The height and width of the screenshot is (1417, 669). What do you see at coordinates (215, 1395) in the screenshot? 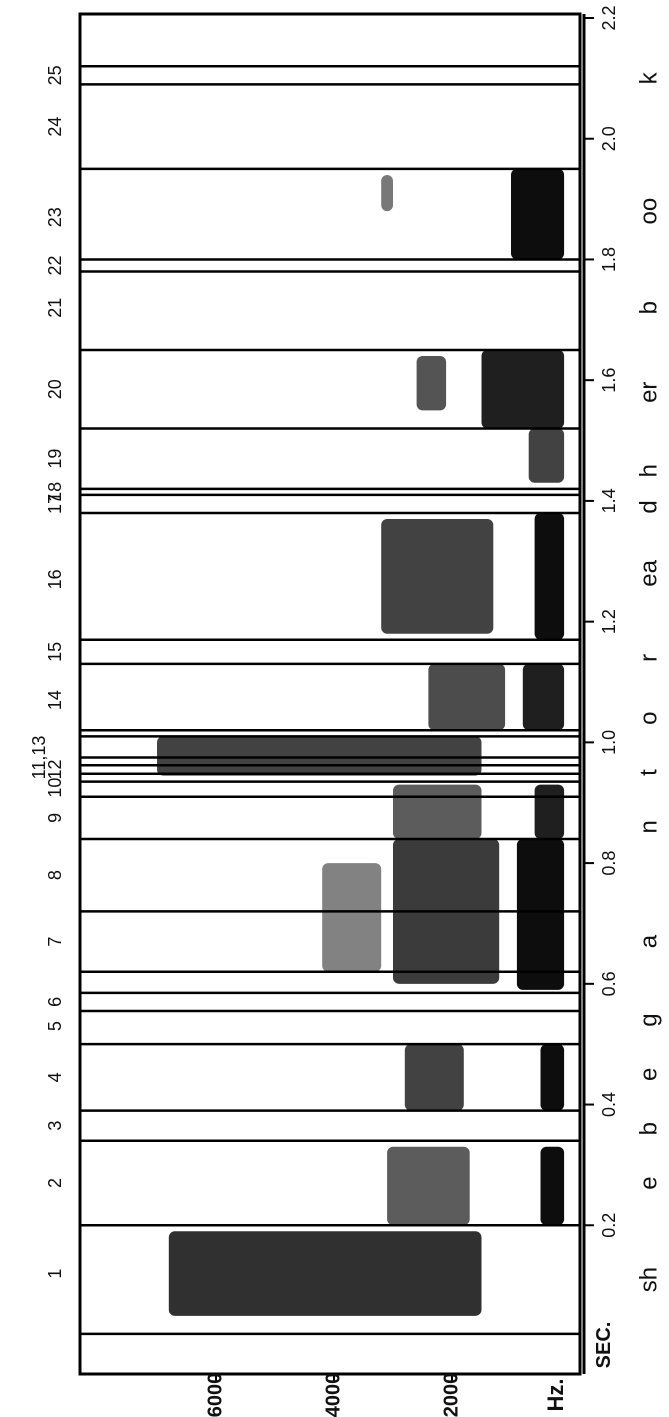
I see `frequency-tick-label: 6000` at bounding box center [215, 1395].